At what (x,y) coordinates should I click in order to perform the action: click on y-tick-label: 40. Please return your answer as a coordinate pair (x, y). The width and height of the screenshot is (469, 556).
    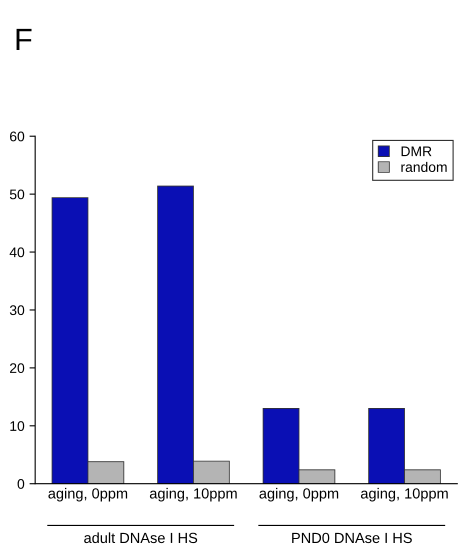
    Looking at the image, I should click on (17, 252).